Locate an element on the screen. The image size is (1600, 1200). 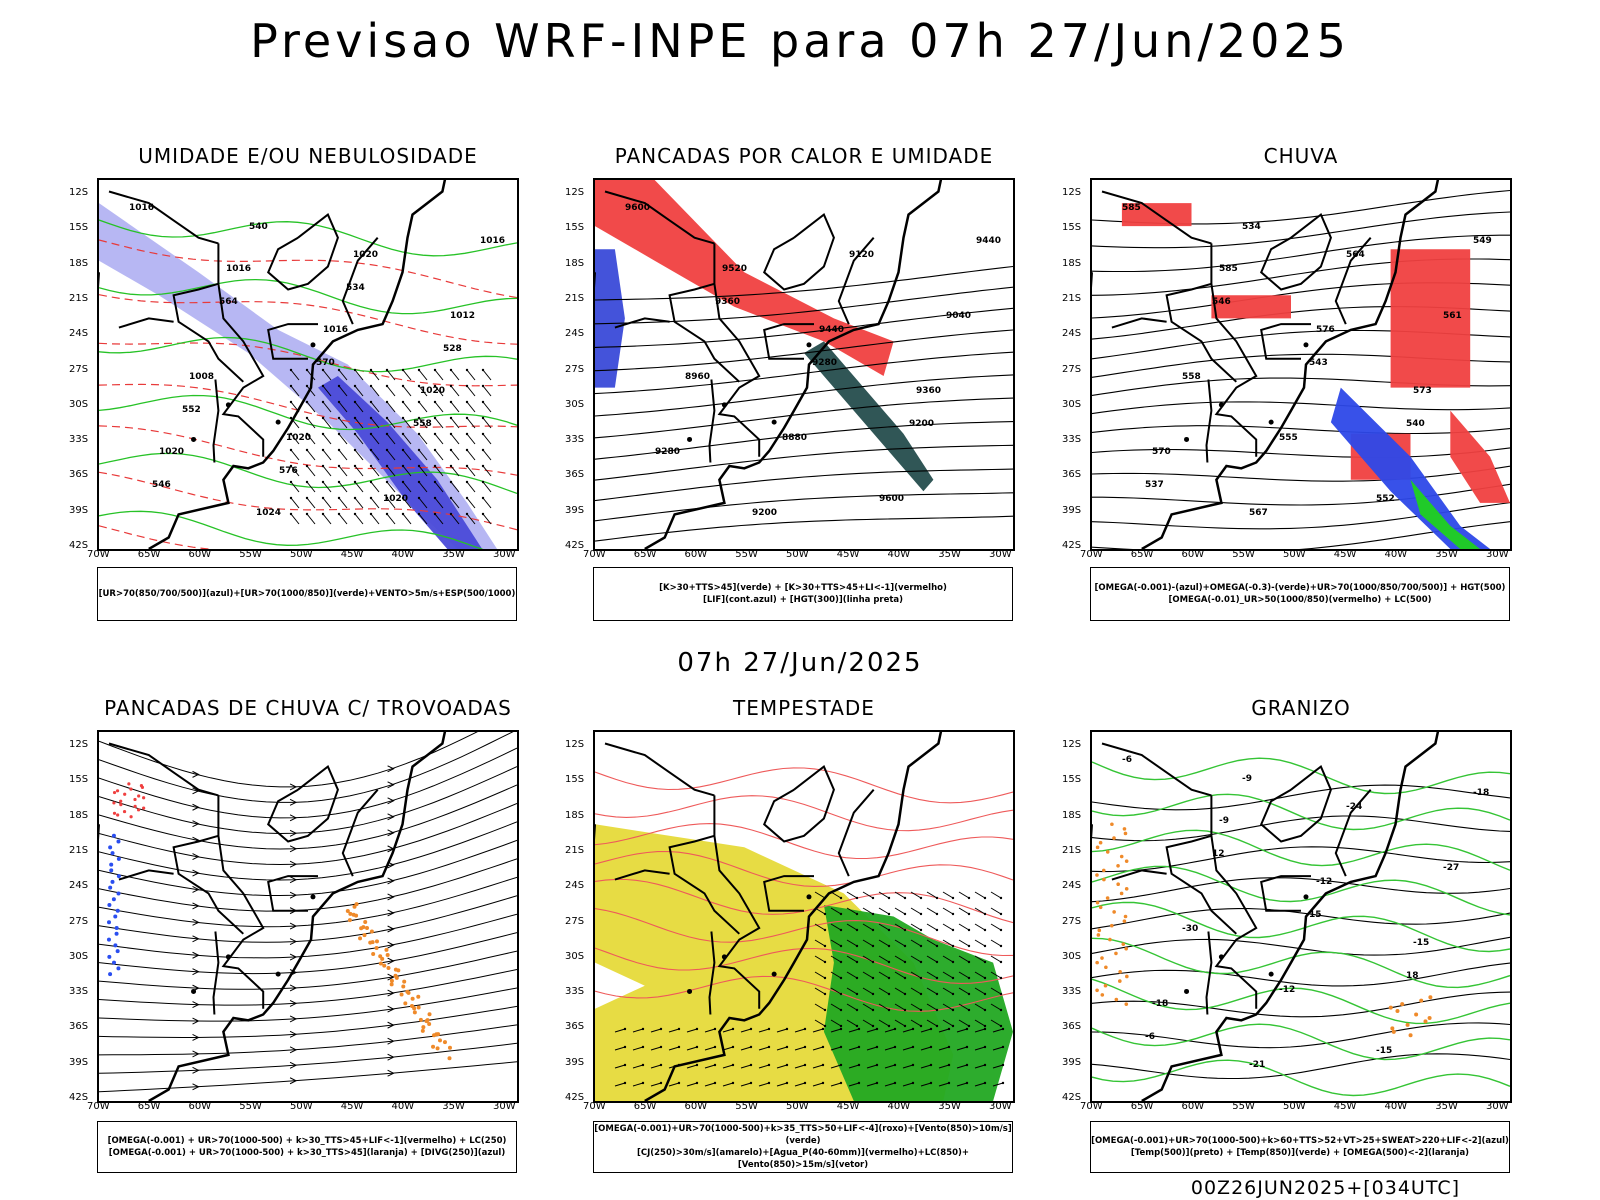
lat-tick: 21S is located at coordinates (79, 298).